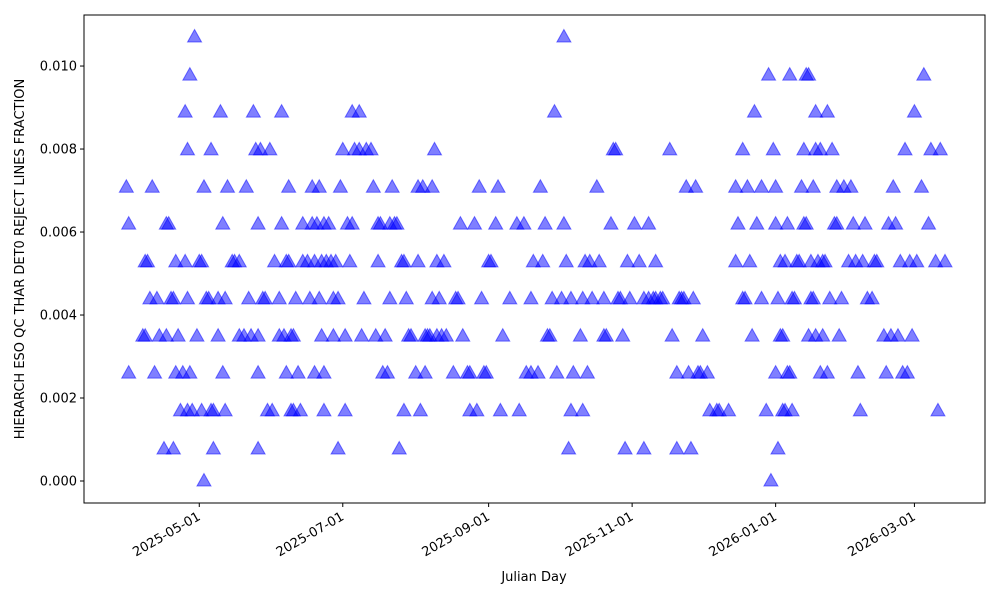 Image resolution: width=1000 pixels, height=600 pixels. Describe the element at coordinates (881, 534) in the screenshot. I see `x-tick-label: 2026-03-01` at that location.